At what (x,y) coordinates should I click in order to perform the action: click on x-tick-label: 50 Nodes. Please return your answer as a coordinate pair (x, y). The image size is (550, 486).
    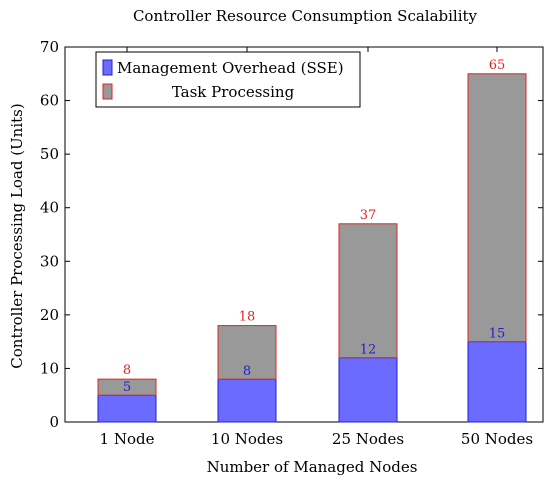
    Looking at the image, I should click on (497, 439).